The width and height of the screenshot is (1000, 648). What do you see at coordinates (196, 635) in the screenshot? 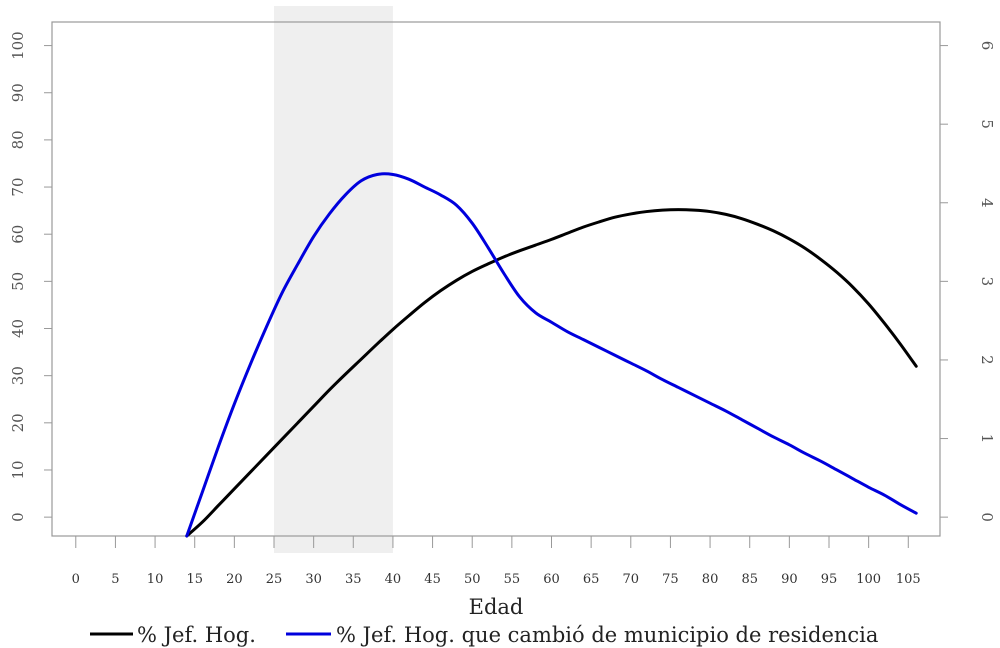
I see `legend-label: % Jef. Hog.` at bounding box center [196, 635].